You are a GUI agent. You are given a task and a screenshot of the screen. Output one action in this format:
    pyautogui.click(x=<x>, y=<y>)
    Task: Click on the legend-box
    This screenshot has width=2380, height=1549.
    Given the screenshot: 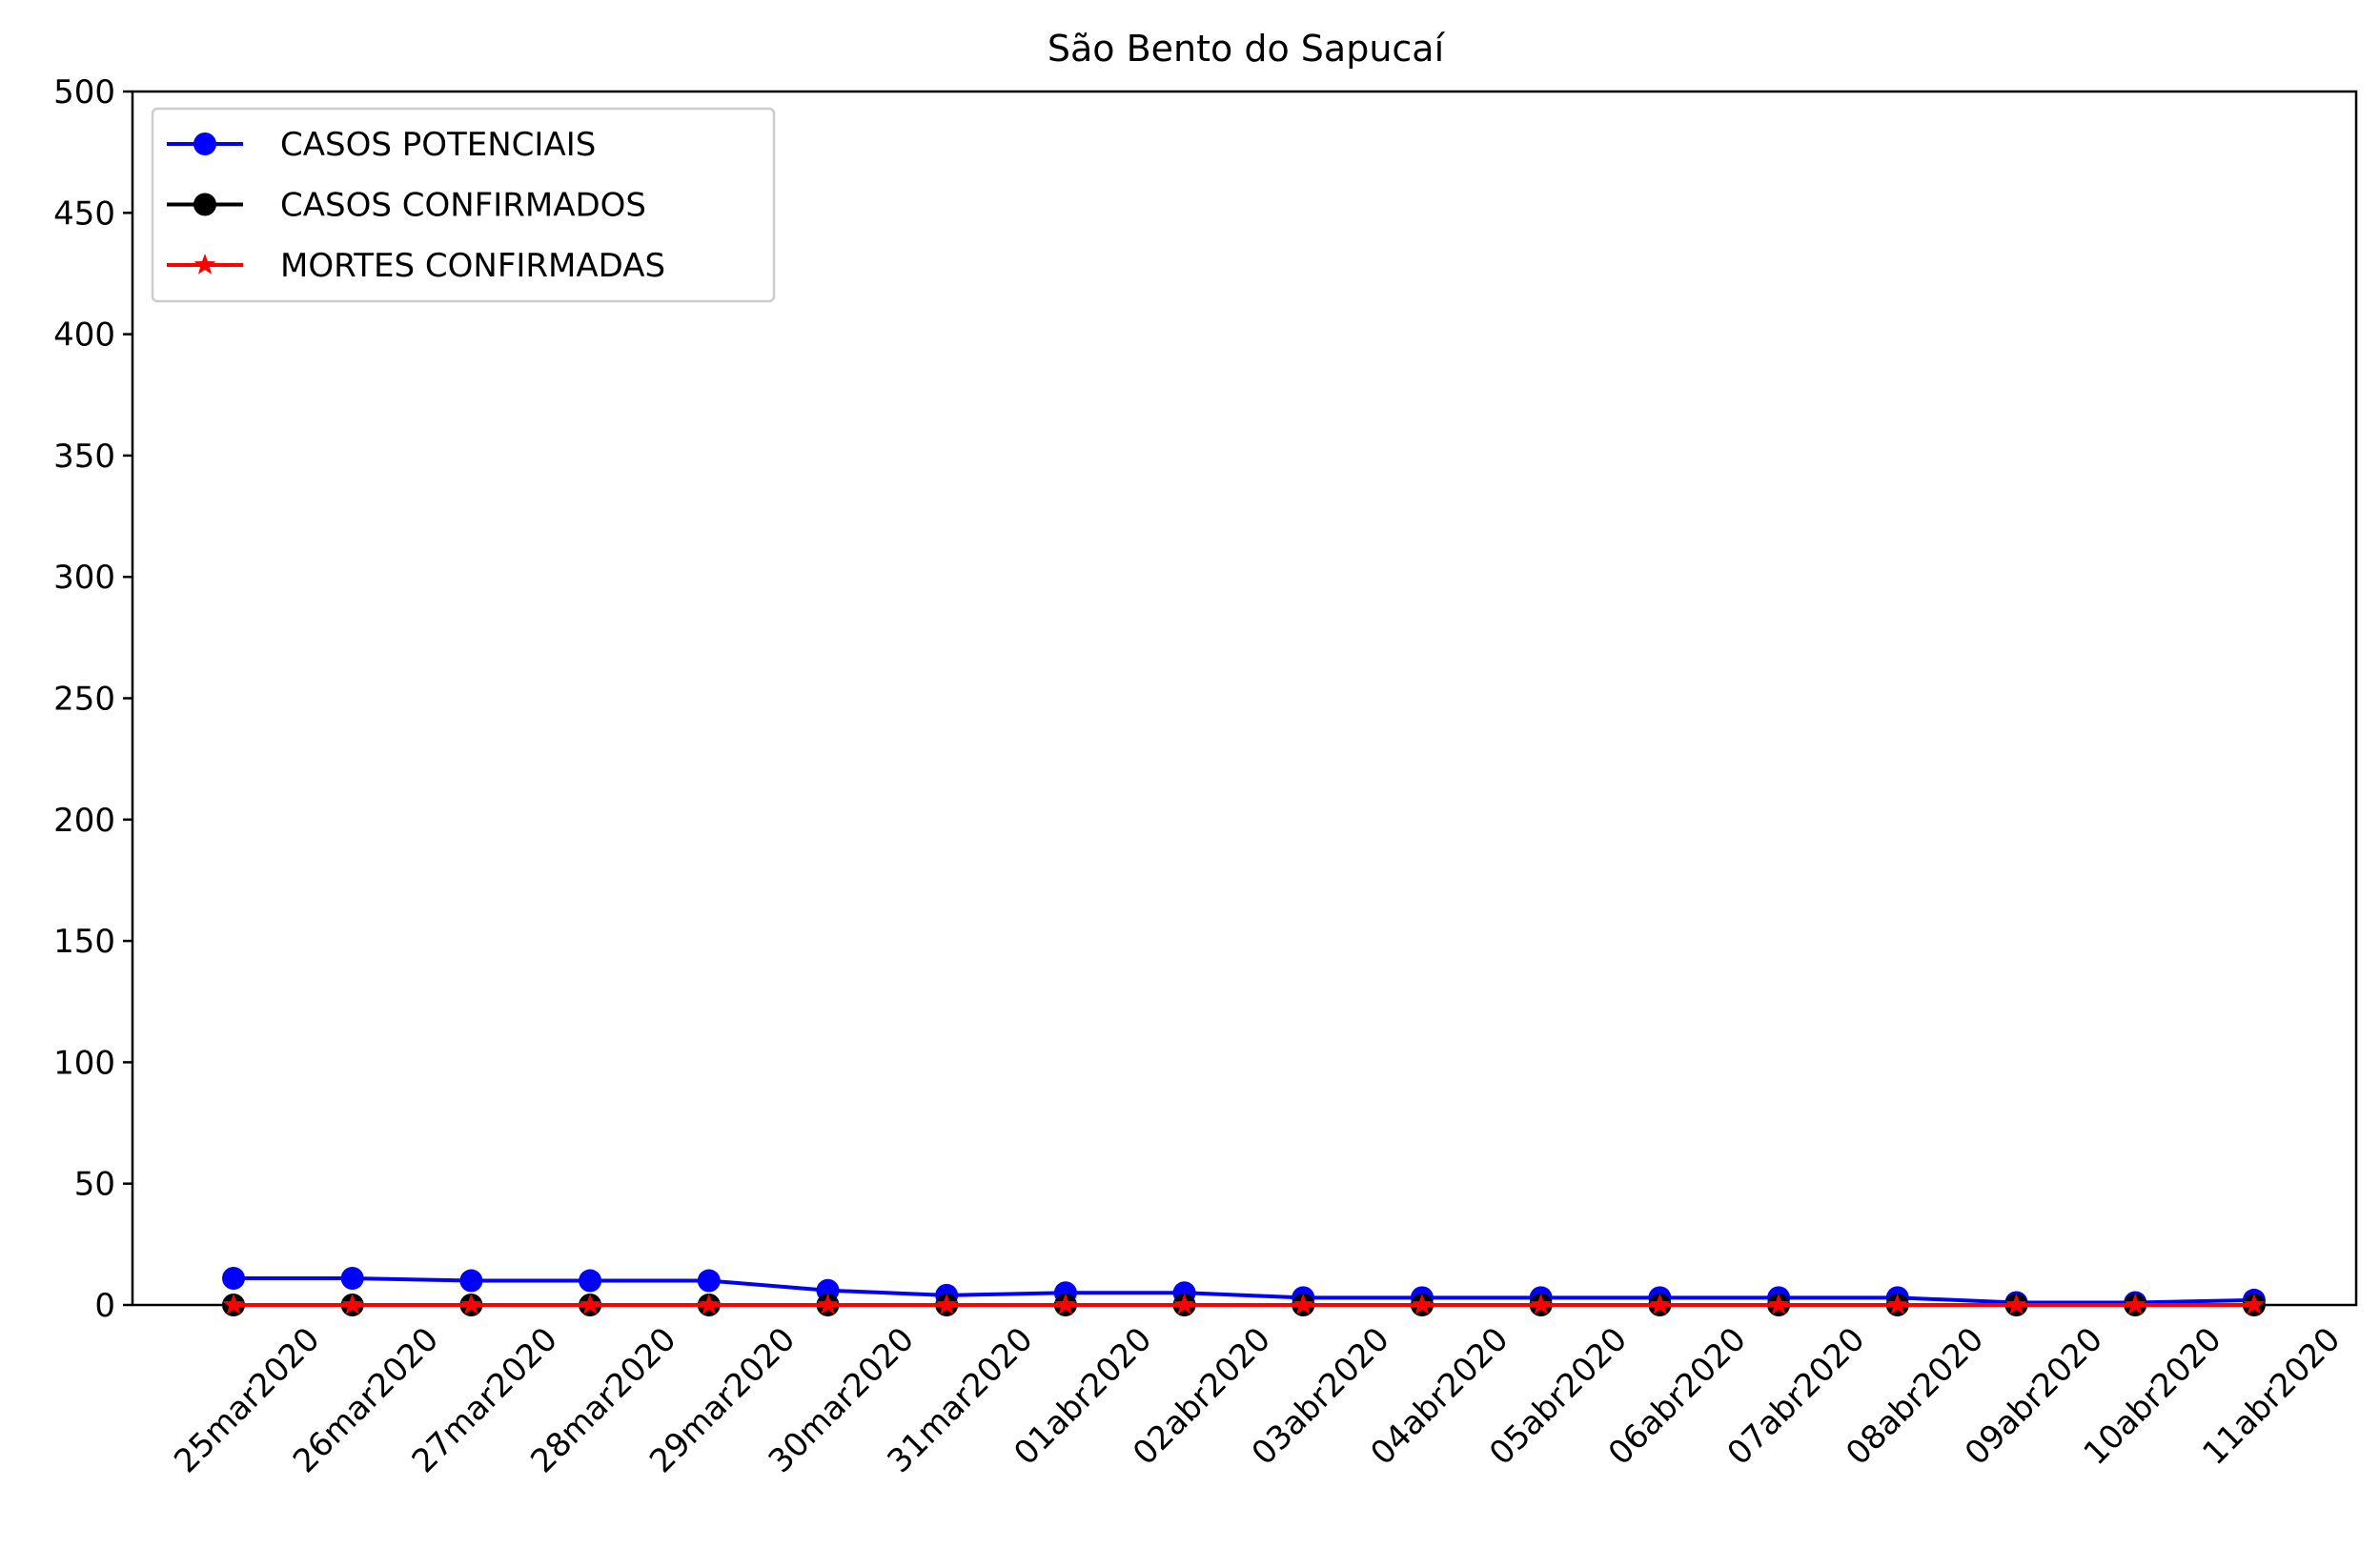 What is the action you would take?
    pyautogui.click(x=463, y=205)
    